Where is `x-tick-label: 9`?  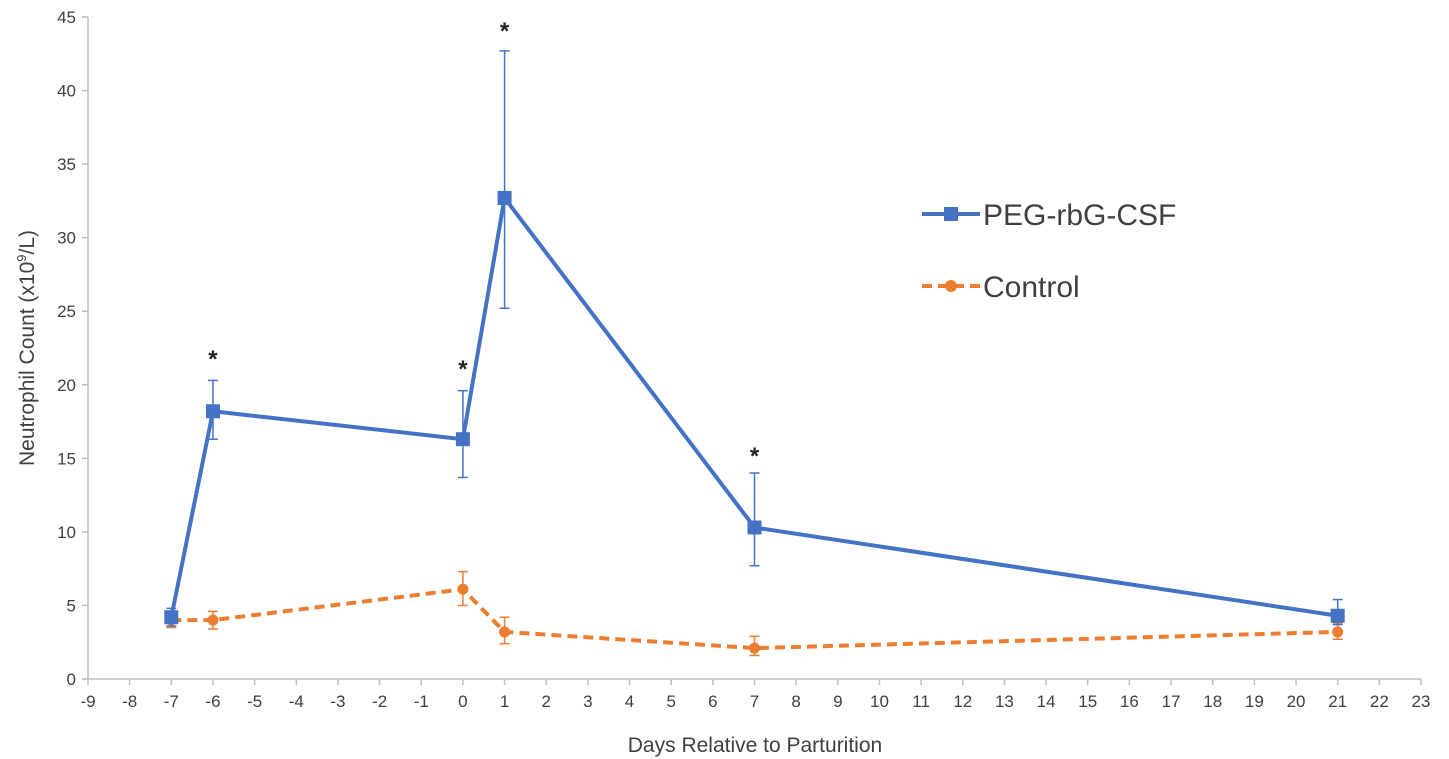
x-tick-label: 9 is located at coordinates (837, 701).